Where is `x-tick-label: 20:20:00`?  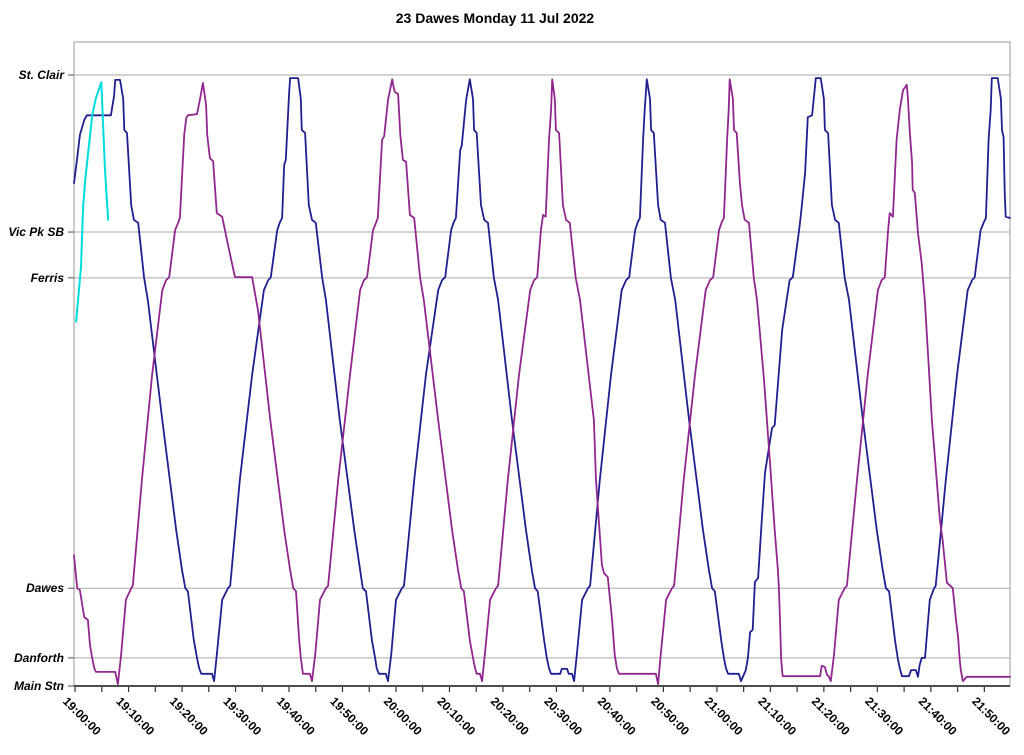
x-tick-label: 20:20:00 is located at coordinates (510, 716).